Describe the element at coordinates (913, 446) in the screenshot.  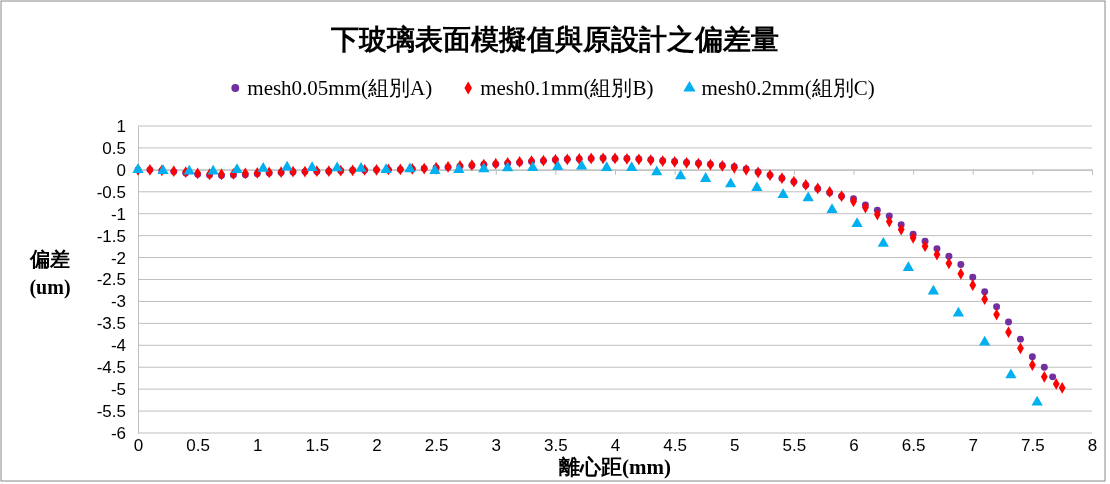
I see `x-tick-label: 6.5` at that location.